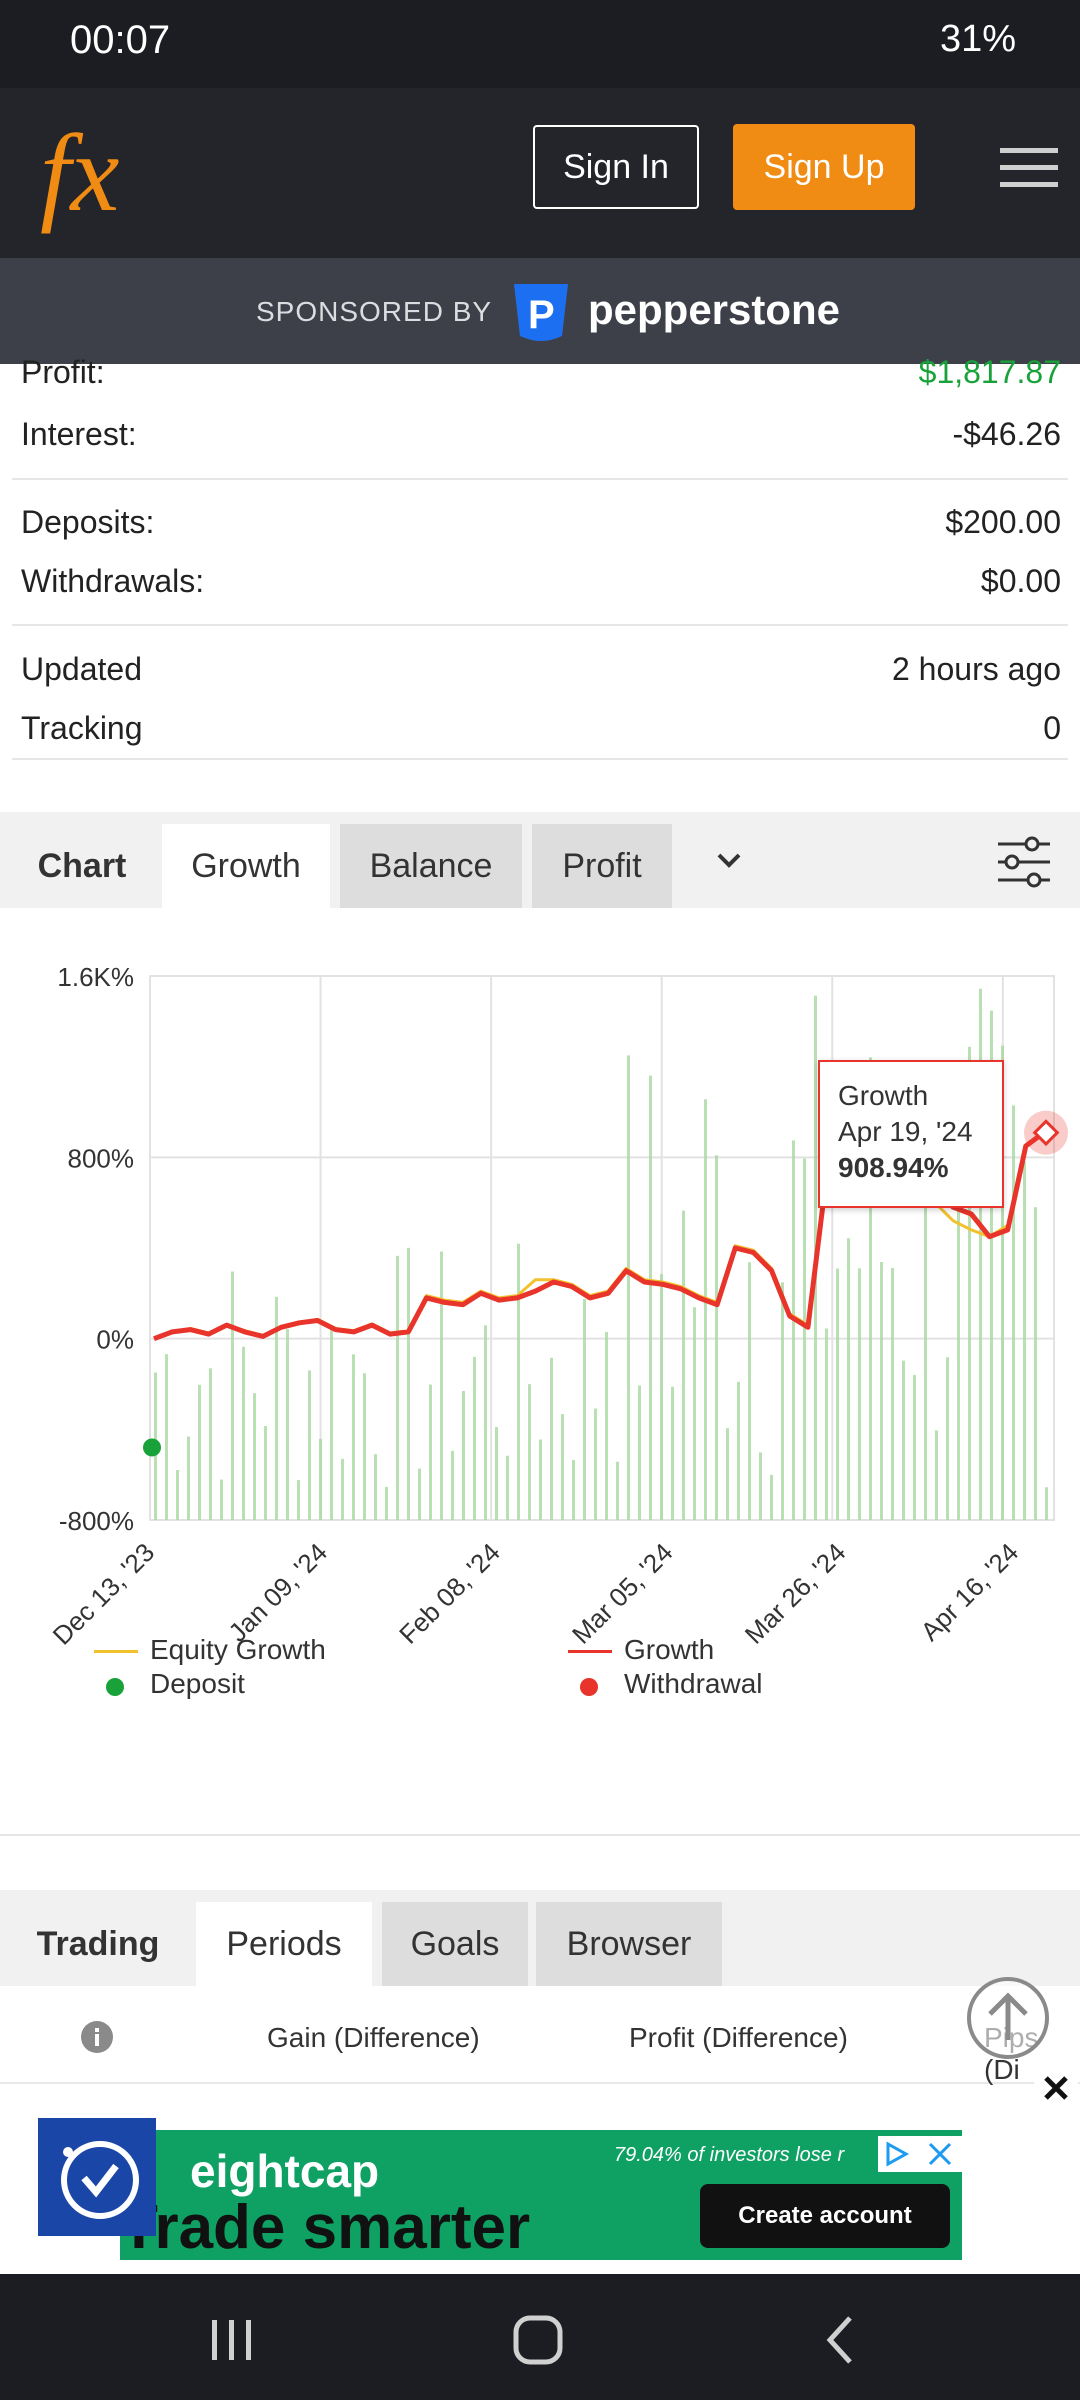 The height and width of the screenshot is (2400, 1080). Describe the element at coordinates (616, 167) in the screenshot. I see `sign-in-button: Sign In` at that location.